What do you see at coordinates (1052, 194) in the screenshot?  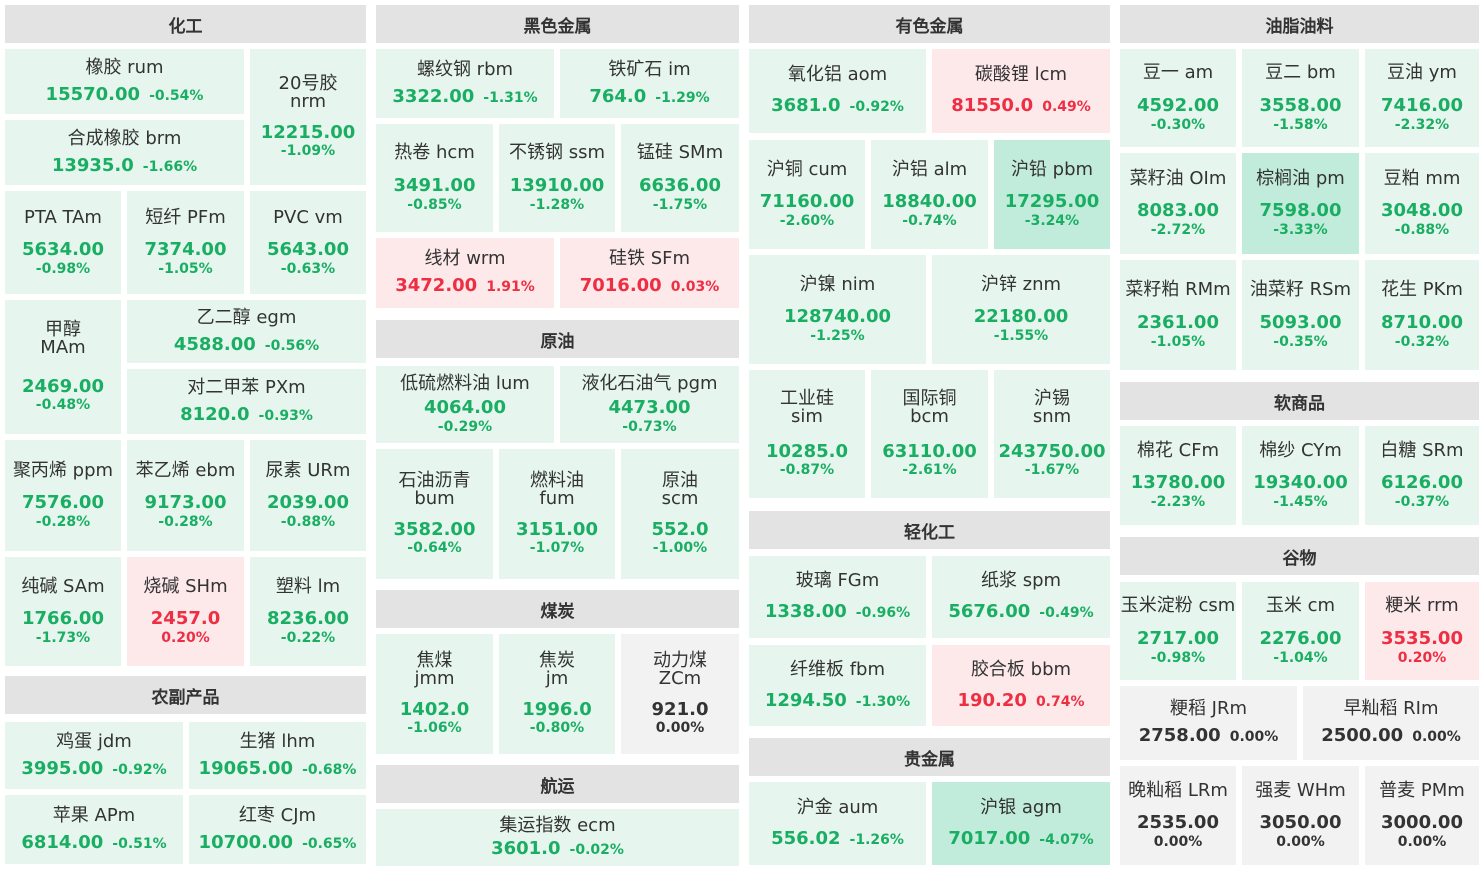 I see `quote-cell-pbm: 沪铅 pbm 17295.00 -3.24%` at bounding box center [1052, 194].